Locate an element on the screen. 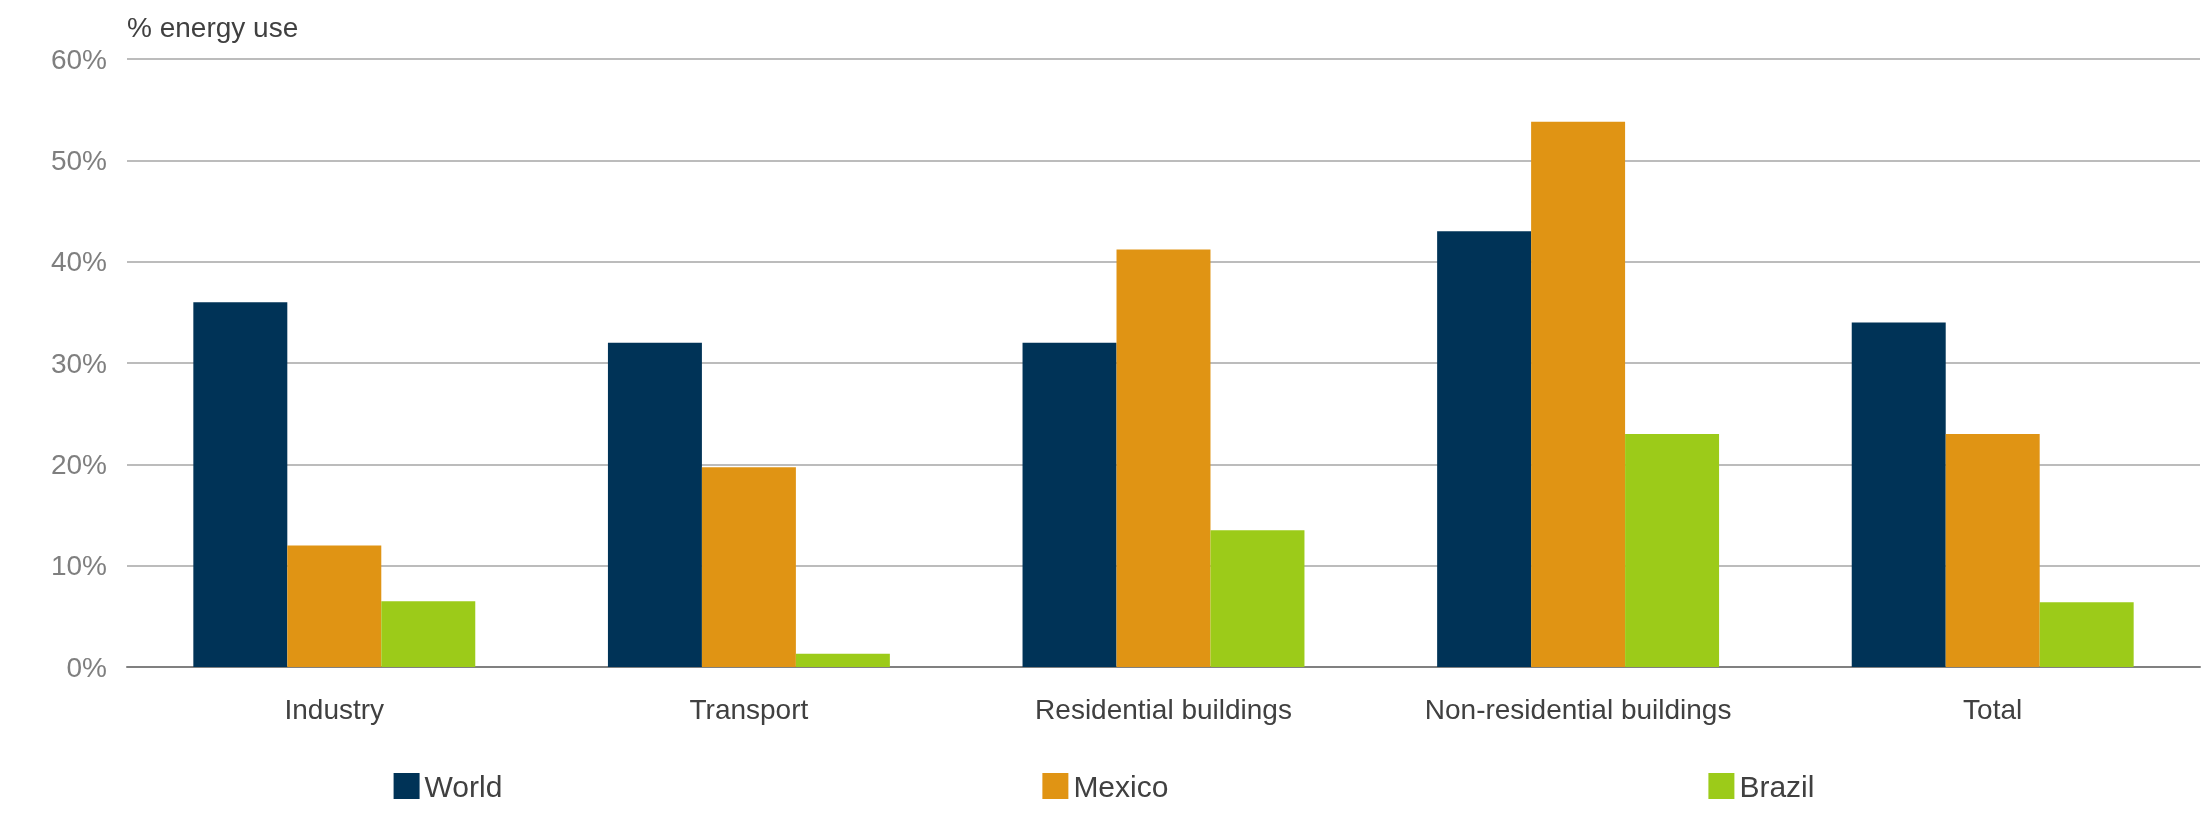 This screenshot has width=2208, height=814. legend-label: Brazil is located at coordinates (1777, 786).